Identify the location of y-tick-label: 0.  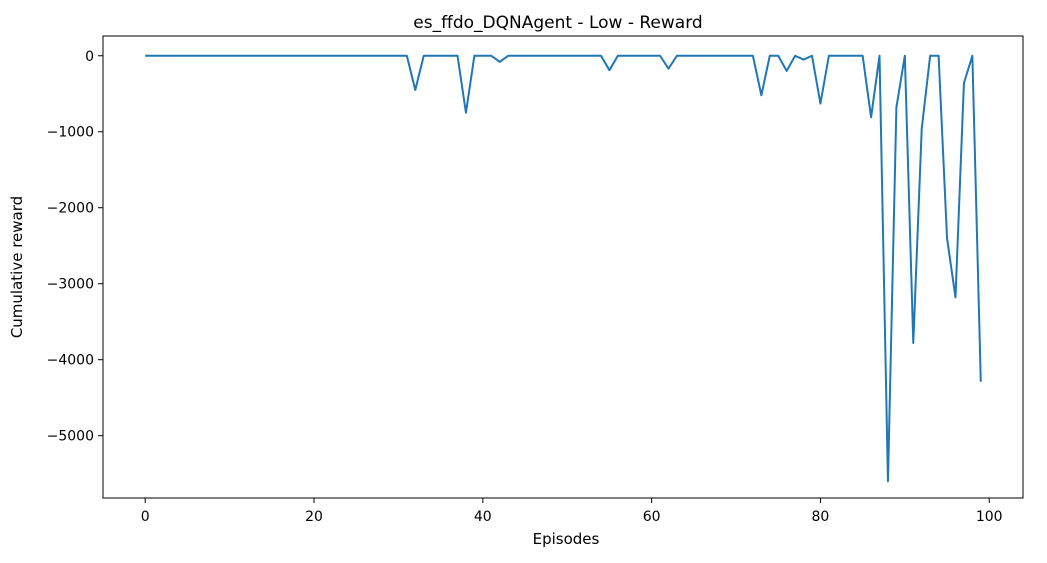
(89, 57).